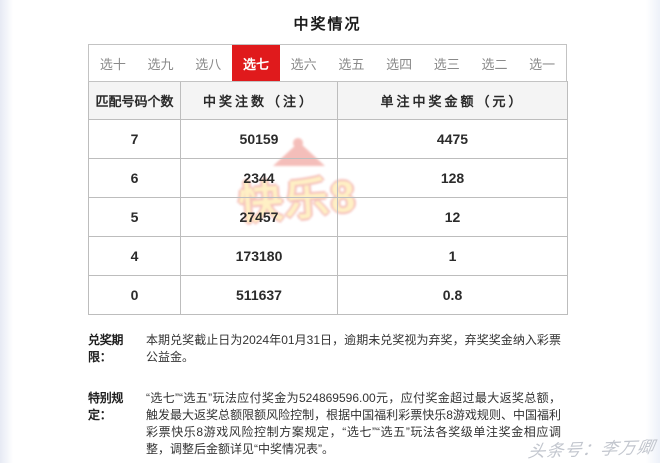 The width and height of the screenshot is (660, 463). Describe the element at coordinates (208, 64) in the screenshot. I see `tab-select-8: 选八` at that location.